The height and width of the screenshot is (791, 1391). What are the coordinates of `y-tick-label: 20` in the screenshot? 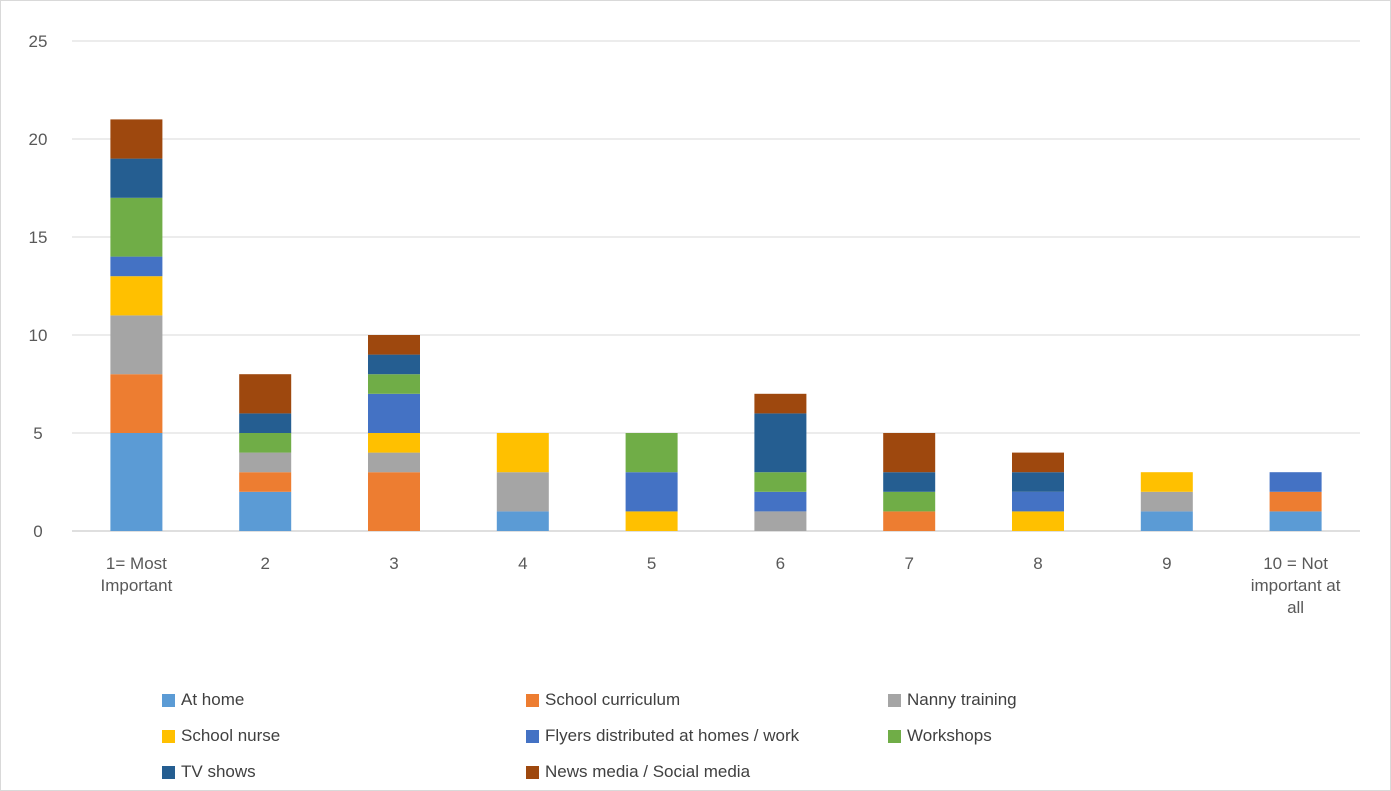 It's located at (38, 139).